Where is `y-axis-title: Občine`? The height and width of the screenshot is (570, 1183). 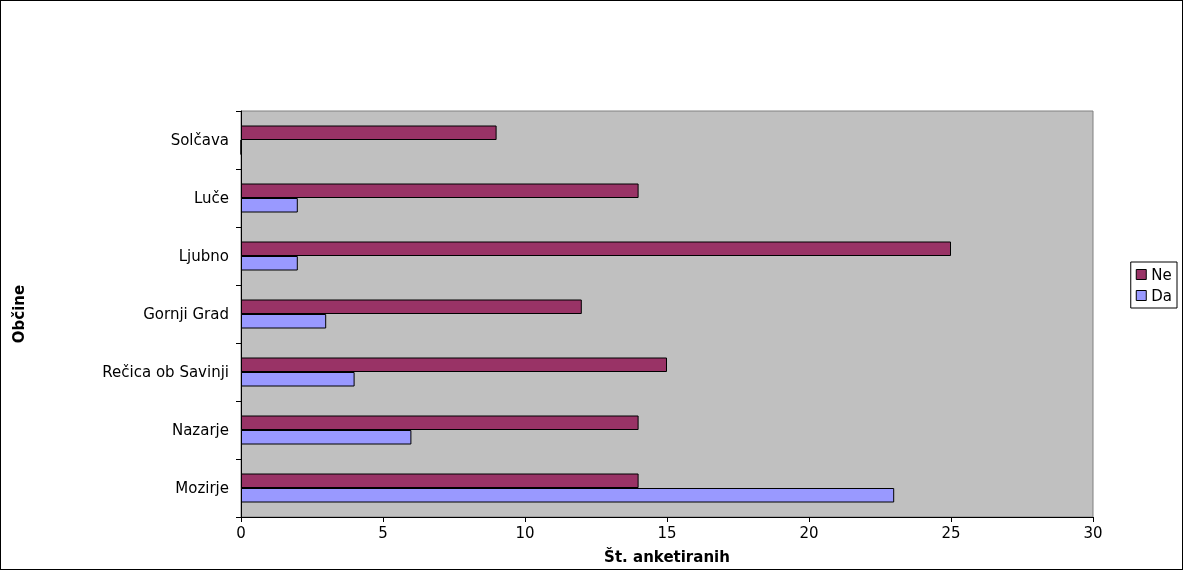 y-axis-title: Občine is located at coordinates (18, 314).